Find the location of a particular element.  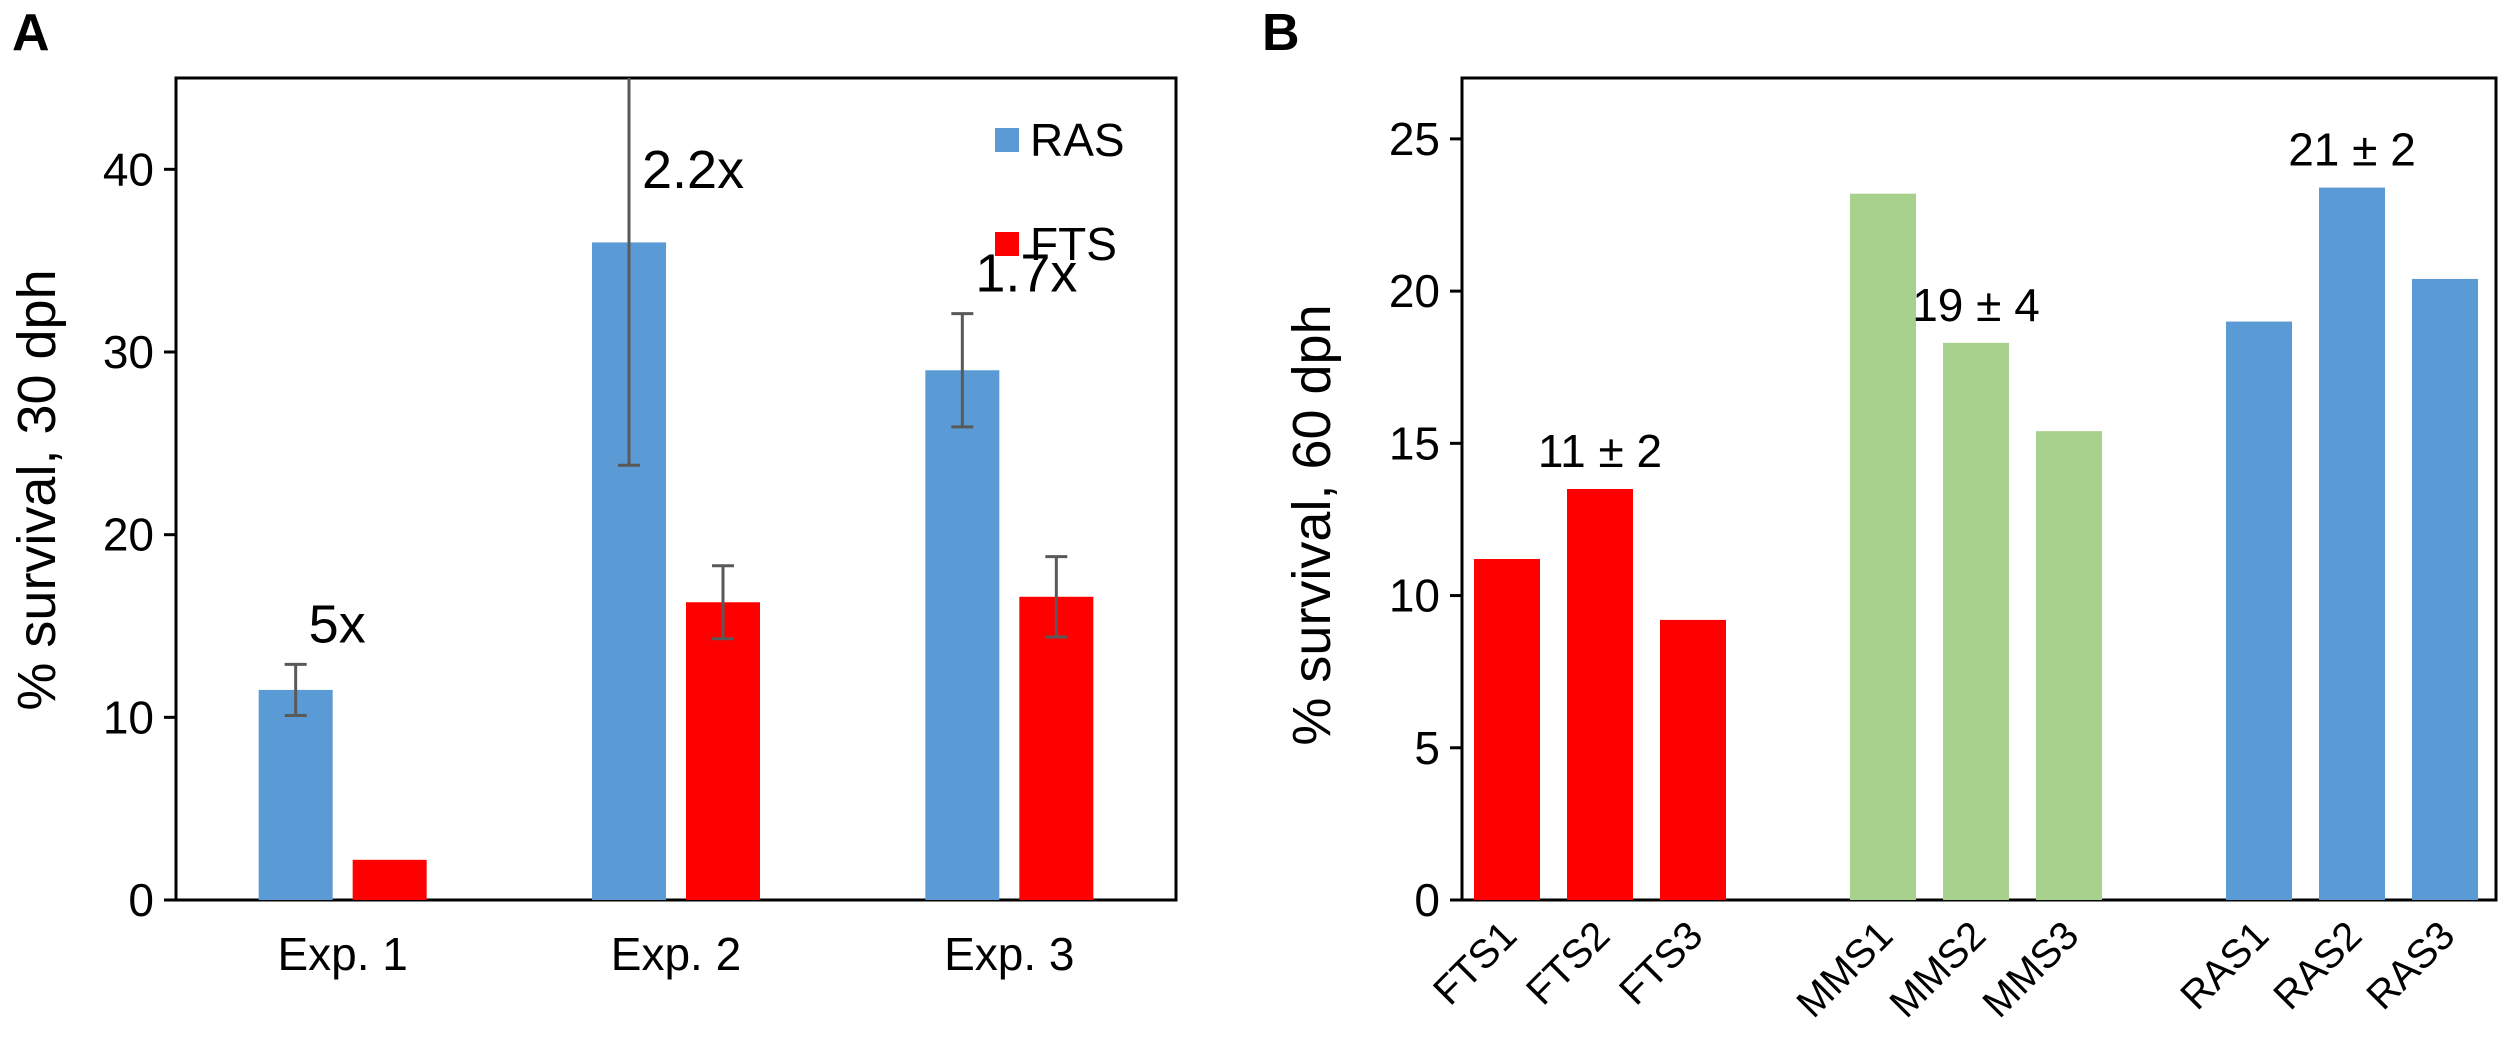

y-axis-title-b: % survival, 60 dph is located at coordinates (1312, 524).